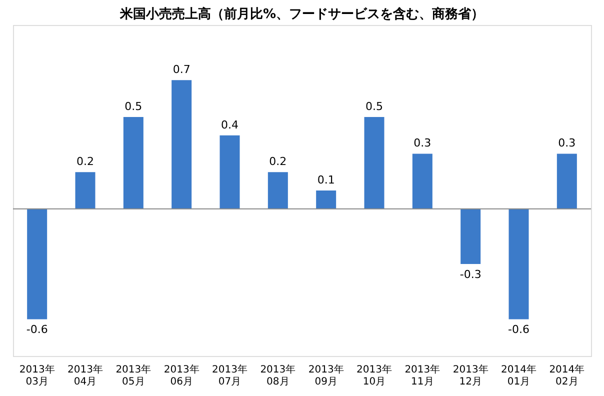 This screenshot has width=604, height=396. I want to click on data-label: -0.3, so click(471, 275).